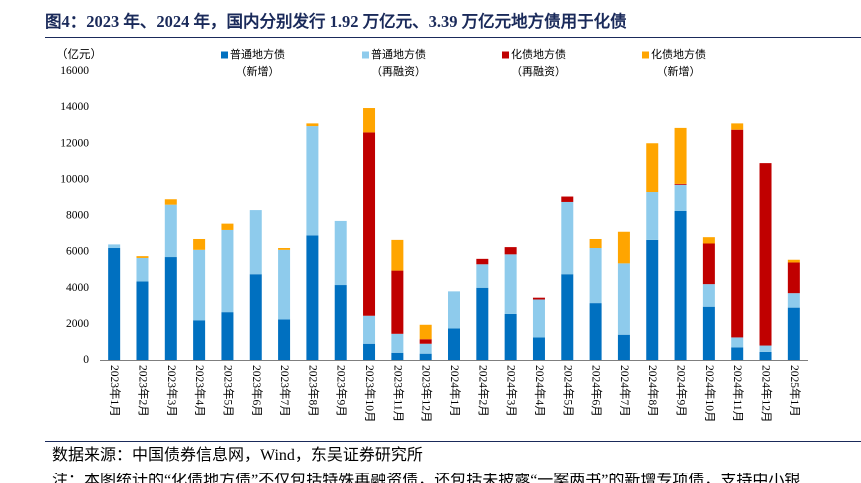 The height and width of the screenshot is (483, 861). Describe the element at coordinates (370, 394) in the screenshot. I see `x-tick-label-10: 2023年10月` at that location.